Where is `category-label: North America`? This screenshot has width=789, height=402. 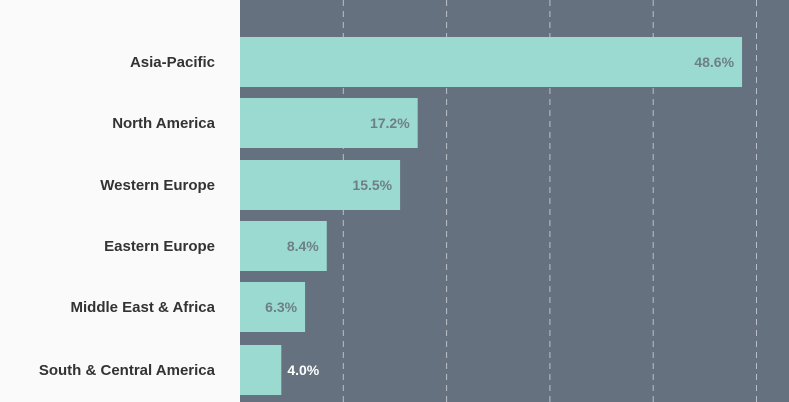
category-label: North America is located at coordinates (163, 123).